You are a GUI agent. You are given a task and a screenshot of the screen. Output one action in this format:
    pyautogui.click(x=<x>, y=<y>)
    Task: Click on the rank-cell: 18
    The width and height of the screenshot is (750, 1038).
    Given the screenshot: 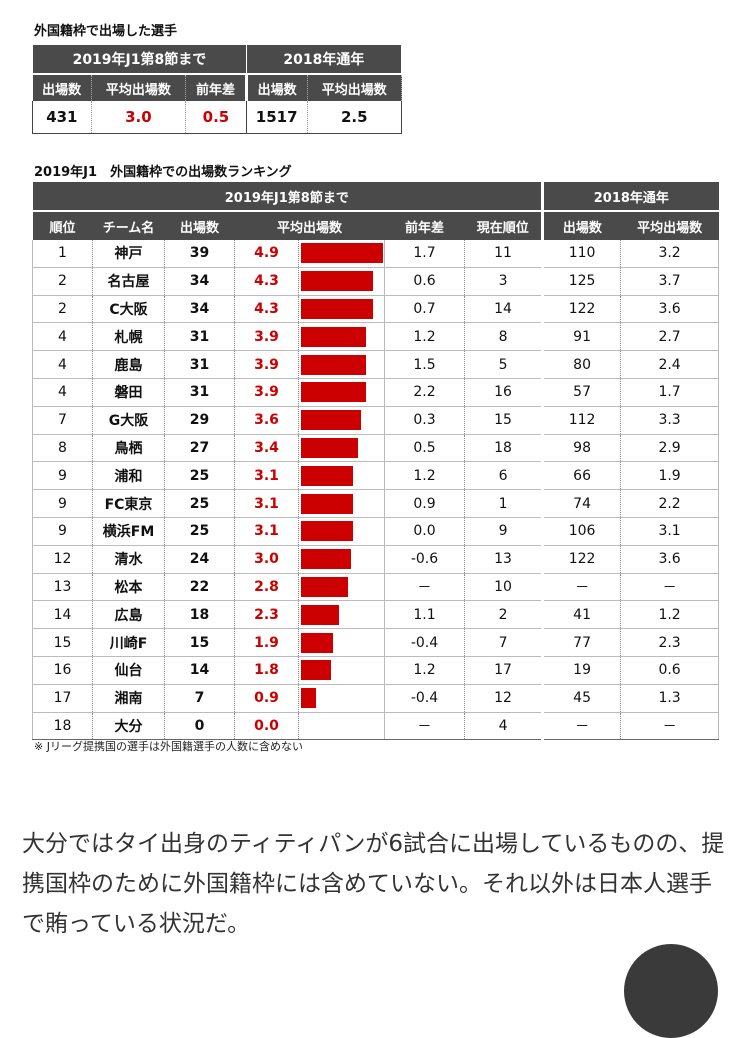 What is the action you would take?
    pyautogui.click(x=62, y=726)
    